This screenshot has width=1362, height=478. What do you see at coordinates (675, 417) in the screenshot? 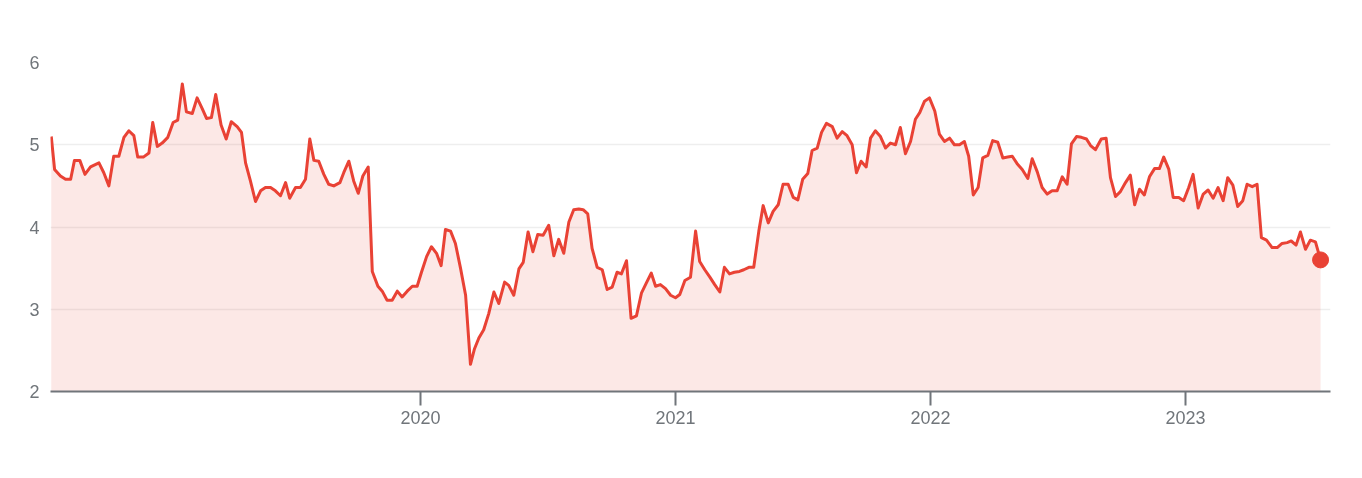
I see `x-tick-label: 2021` at bounding box center [675, 417].